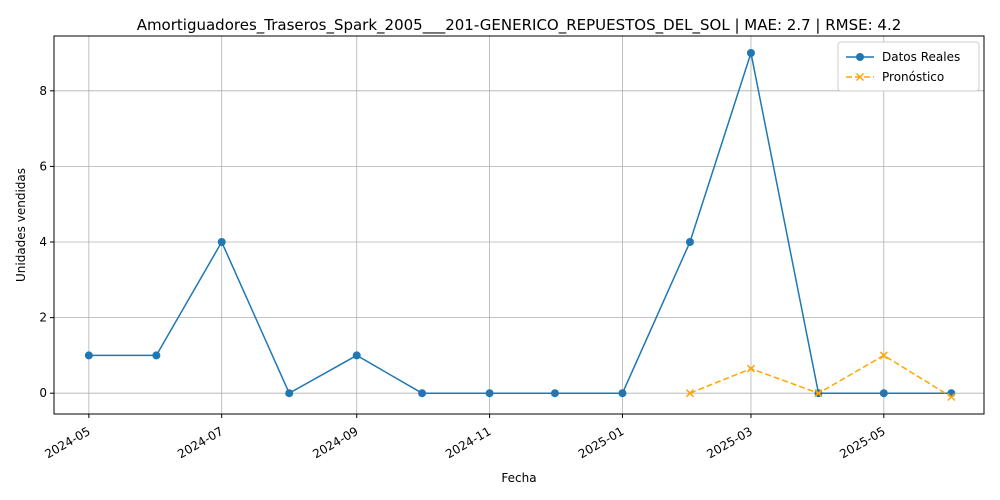 The height and width of the screenshot is (500, 1000). What do you see at coordinates (43, 318) in the screenshot?
I see `y-tick-label: 2` at bounding box center [43, 318].